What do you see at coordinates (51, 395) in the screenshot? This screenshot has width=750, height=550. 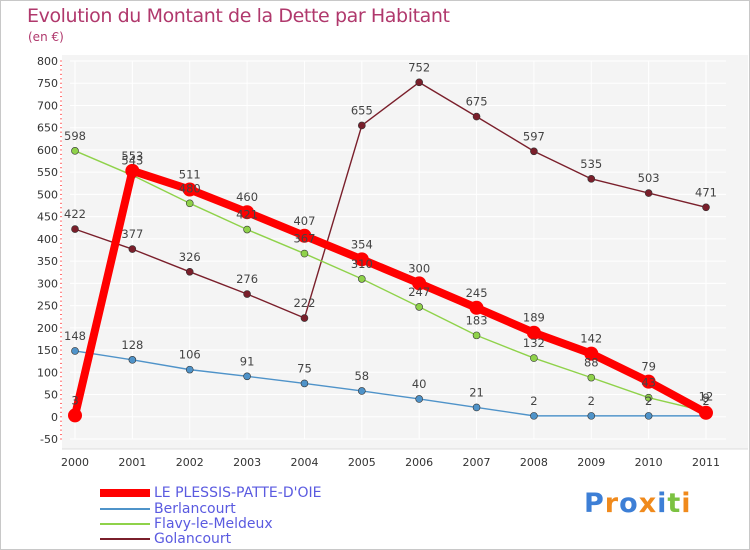 I see `y-tick-label: 50` at bounding box center [51, 395].